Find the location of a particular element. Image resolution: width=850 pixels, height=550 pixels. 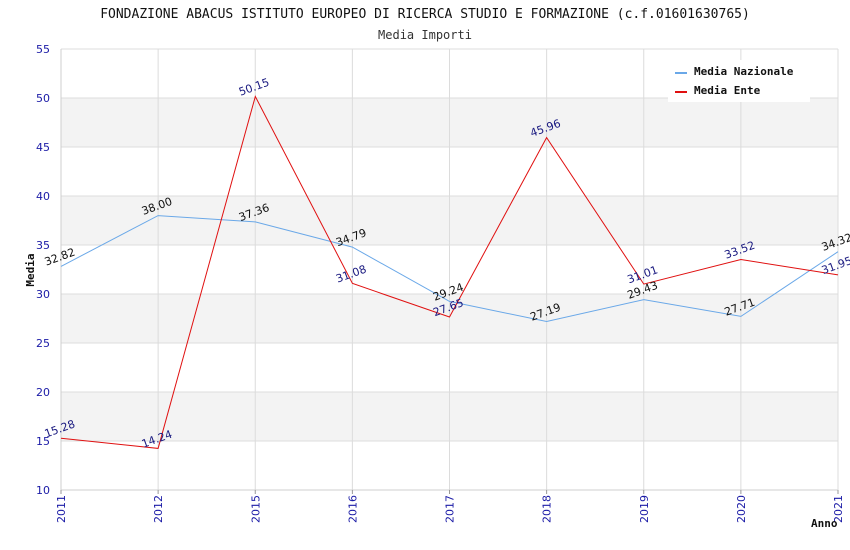

y-tick-label: 15 is located at coordinates (43, 441).